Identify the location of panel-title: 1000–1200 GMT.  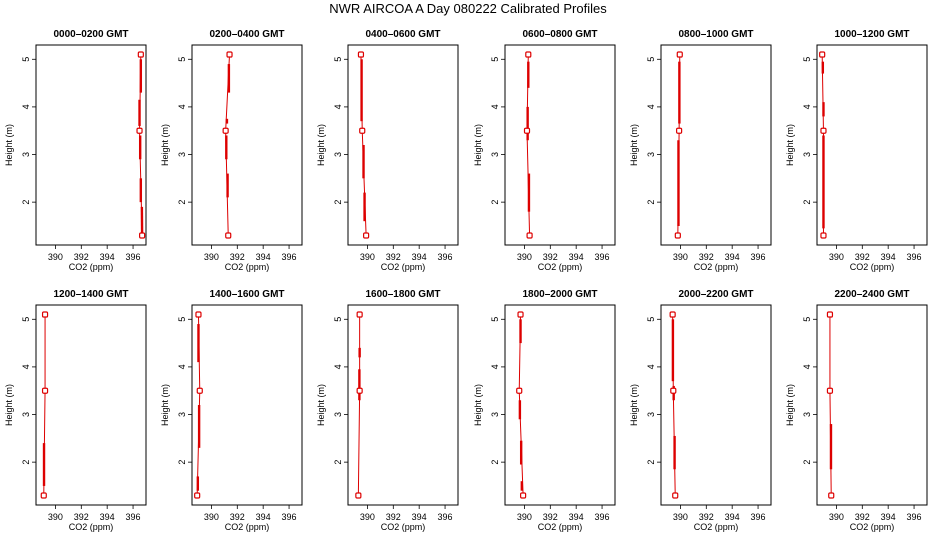
(871, 34).